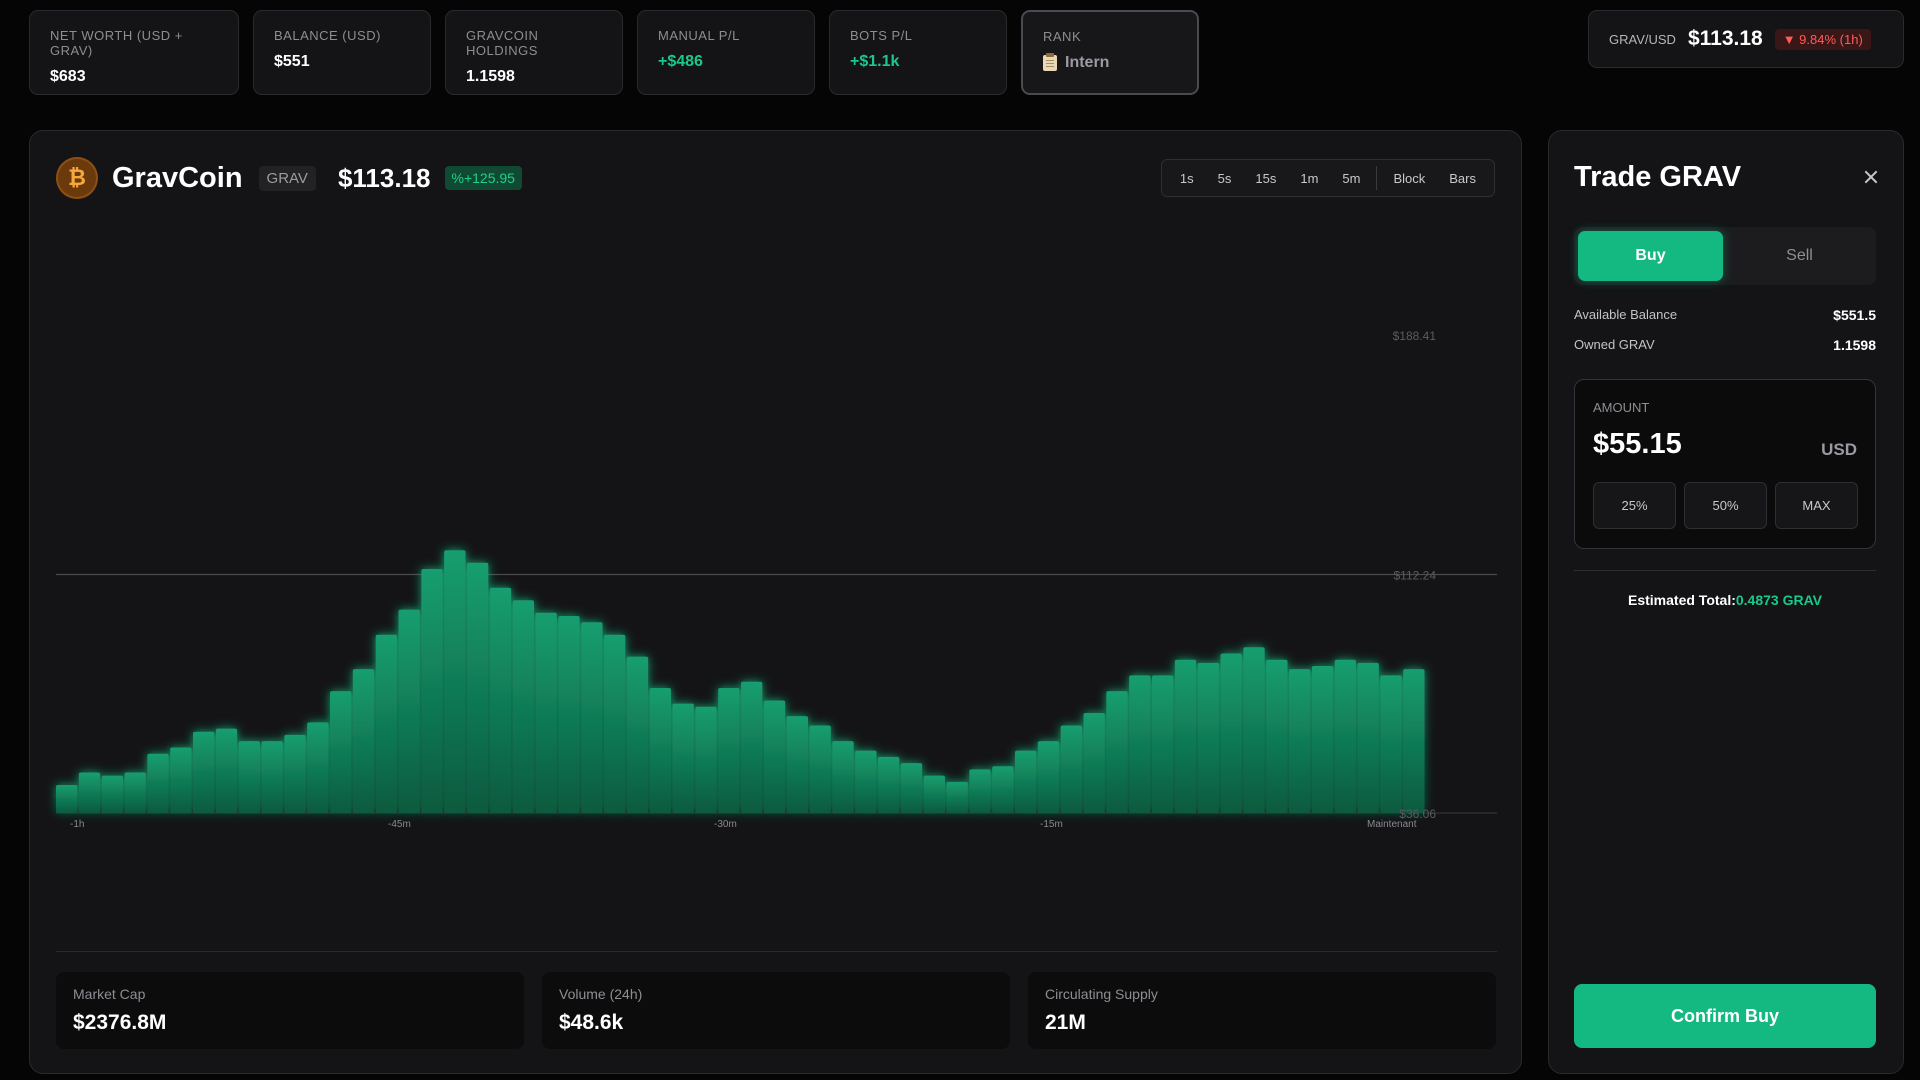 Image resolution: width=1920 pixels, height=1080 pixels. I want to click on balance-card: BALANCE (USD) $551, so click(342, 52).